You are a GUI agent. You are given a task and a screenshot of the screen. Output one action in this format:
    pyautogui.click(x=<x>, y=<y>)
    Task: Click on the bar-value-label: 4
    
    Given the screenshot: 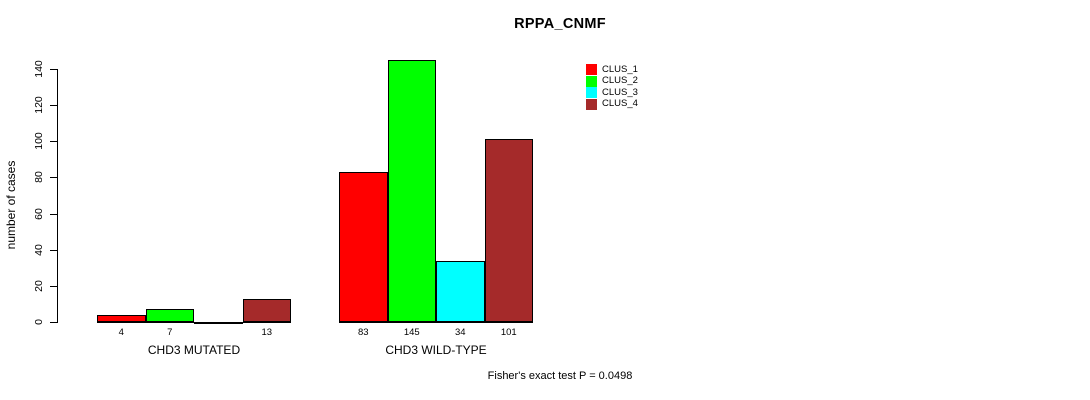 What is the action you would take?
    pyautogui.click(x=121, y=332)
    